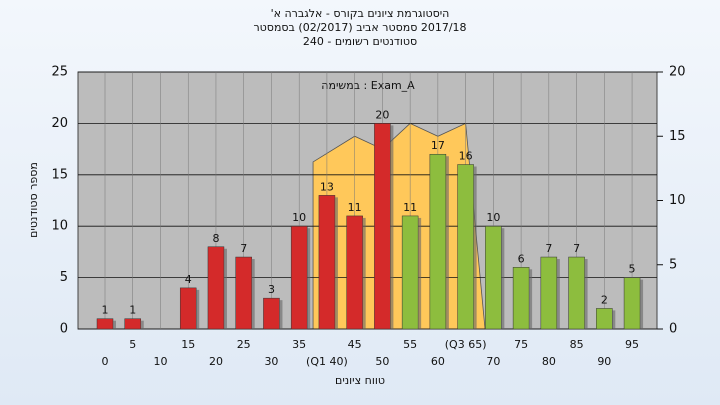  Describe the element at coordinates (59, 72) in the screenshot. I see `y-tick-label: 25` at that location.